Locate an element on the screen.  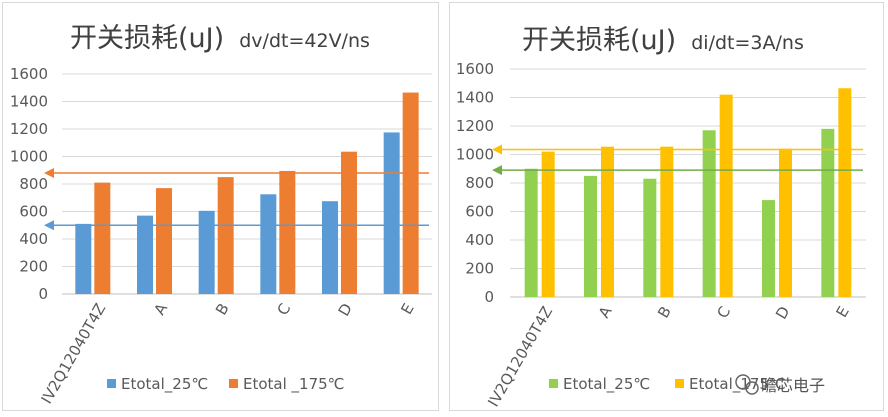
legend: Etotal_25℃ Etotal _175℃ is located at coordinates (226, 384).